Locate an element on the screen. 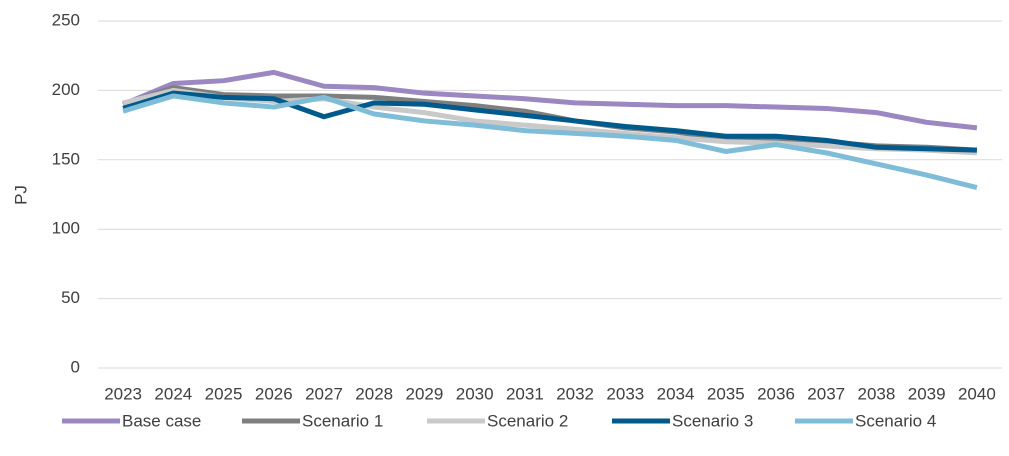  legend-label: Scenario 3 is located at coordinates (712, 420).